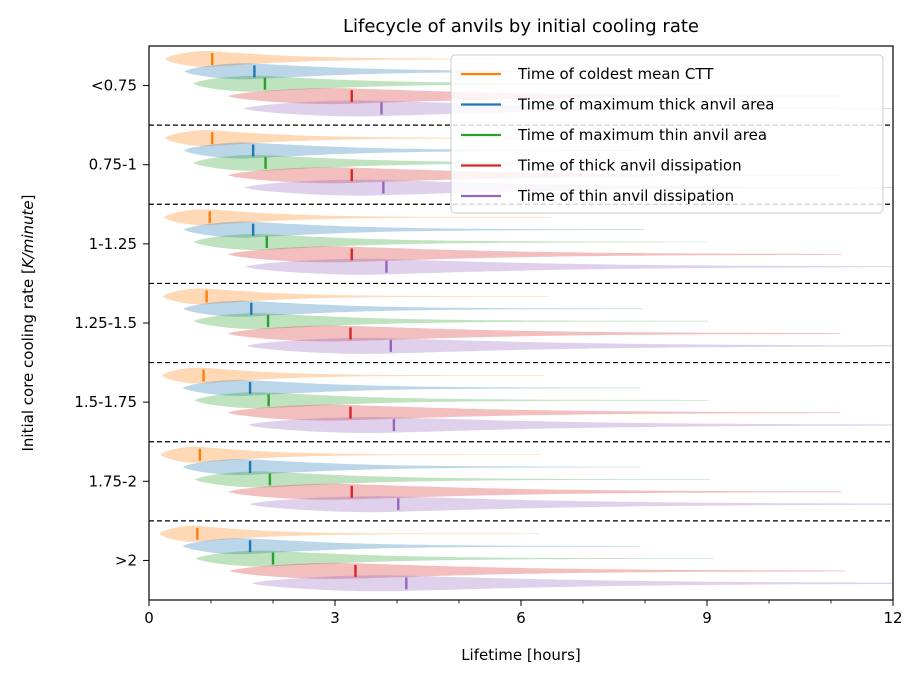  Describe the element at coordinates (629, 166) in the screenshot. I see `legend-label: Time of thick anvil dissipation` at that location.